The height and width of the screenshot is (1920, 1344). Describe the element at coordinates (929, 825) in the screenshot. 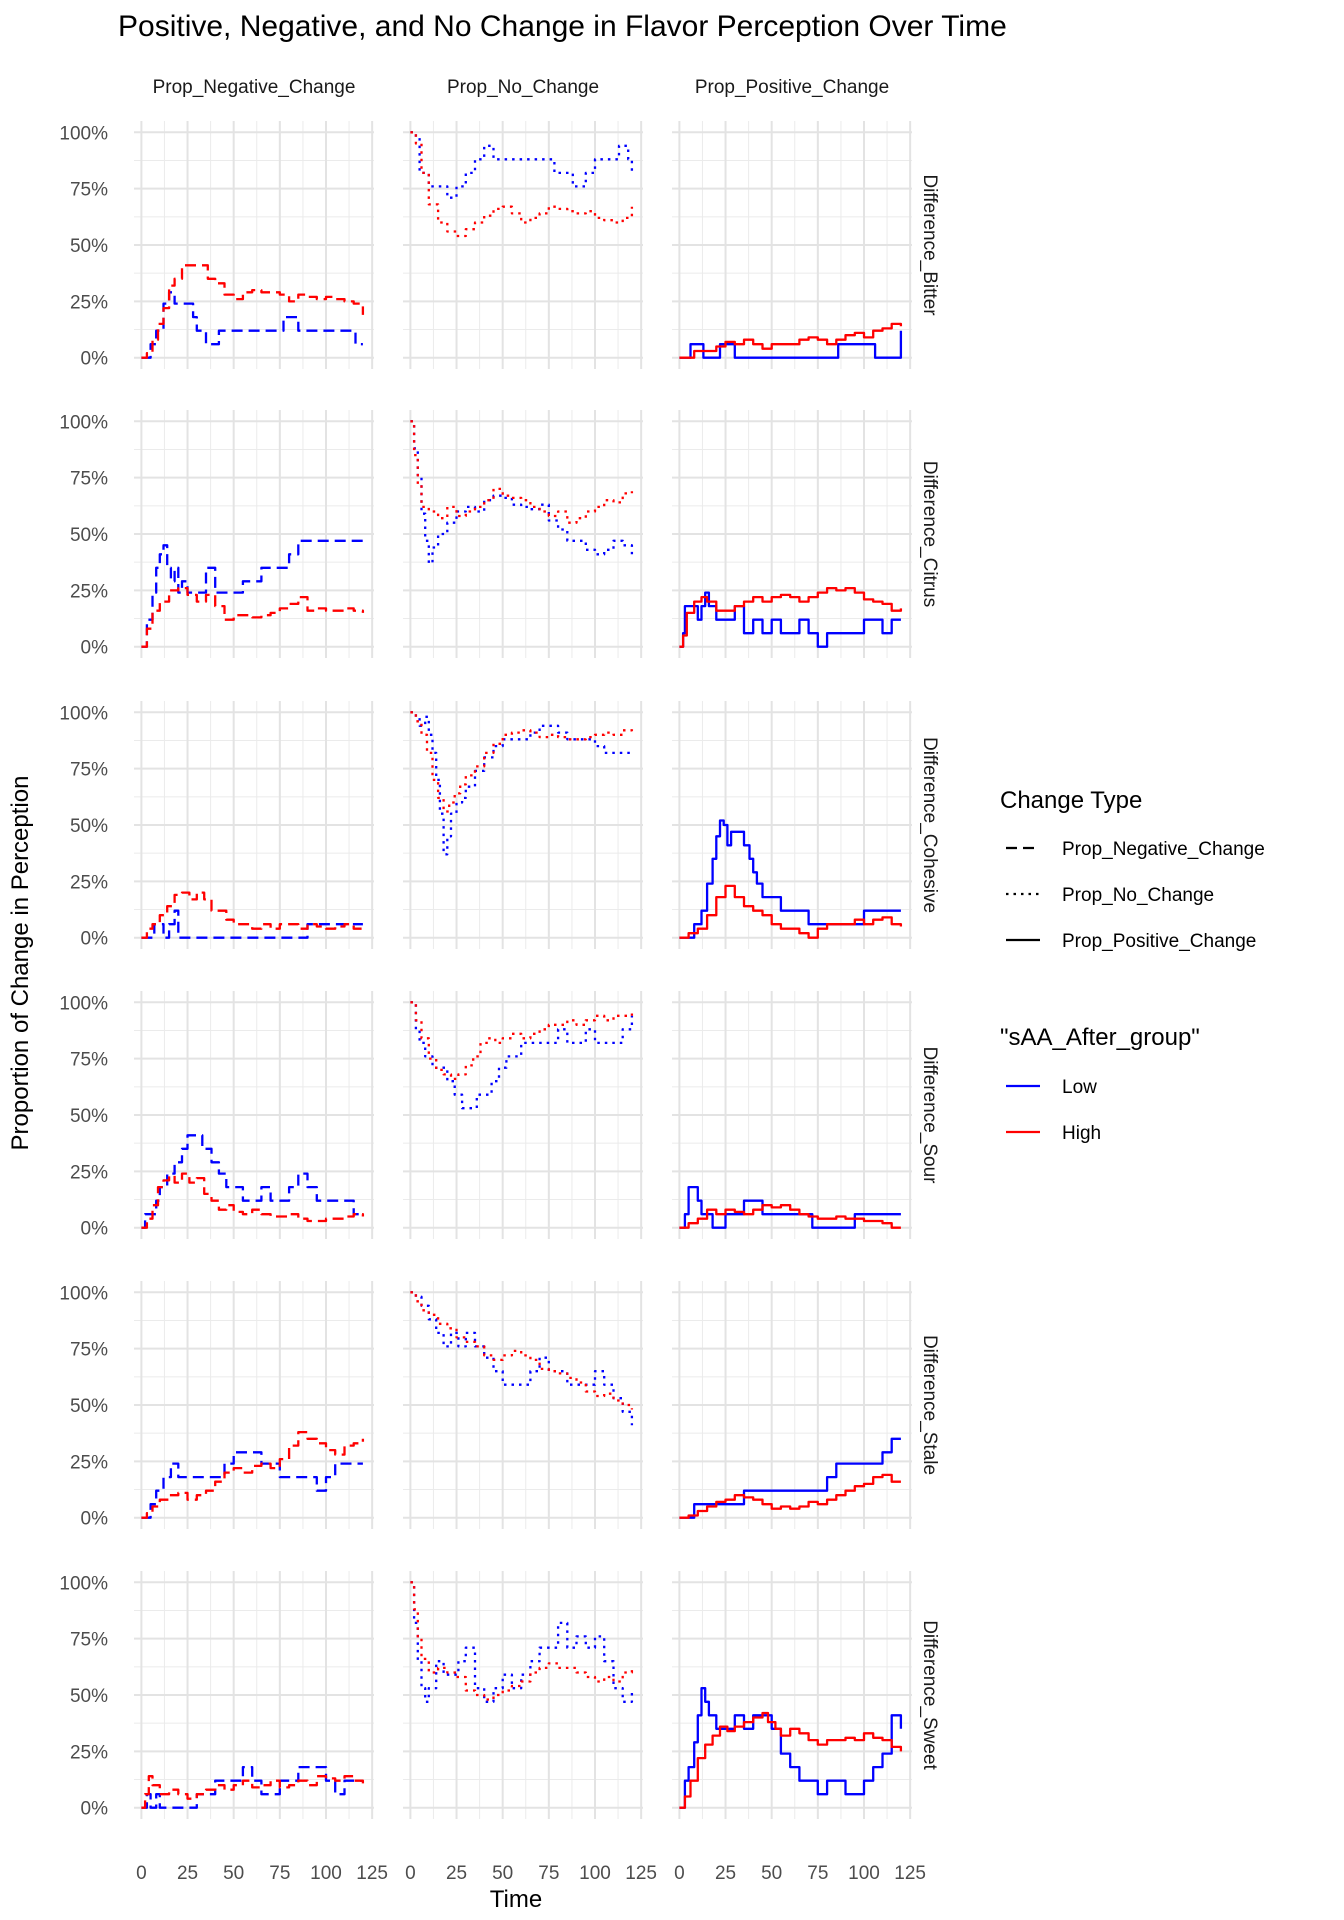

I see `facet-row-label: Difference_Cohesive` at that location.